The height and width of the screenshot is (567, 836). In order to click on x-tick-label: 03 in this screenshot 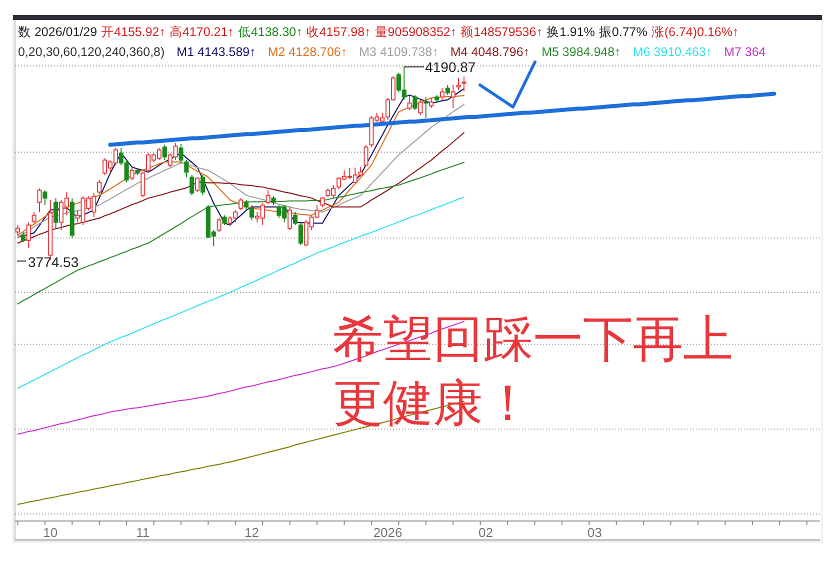, I will do `click(594, 532)`.